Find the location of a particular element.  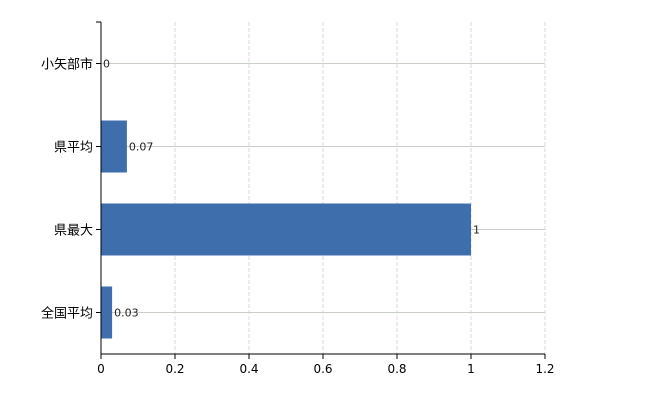

x-tick-label: 0.4 is located at coordinates (248, 369).